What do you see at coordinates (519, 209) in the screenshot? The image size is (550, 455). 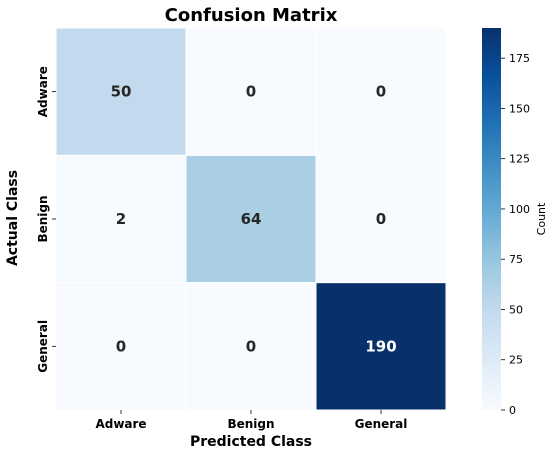 I see `colorbar-tick-label: 100` at bounding box center [519, 209].